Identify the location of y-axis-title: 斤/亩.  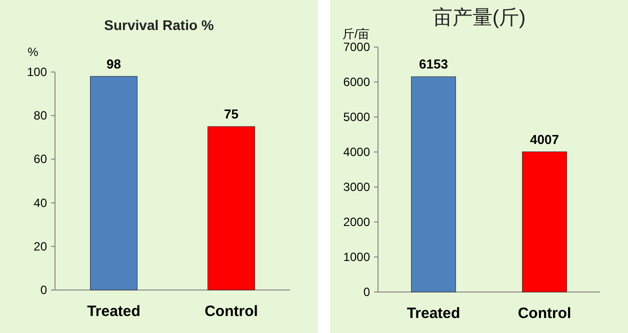
(356, 34).